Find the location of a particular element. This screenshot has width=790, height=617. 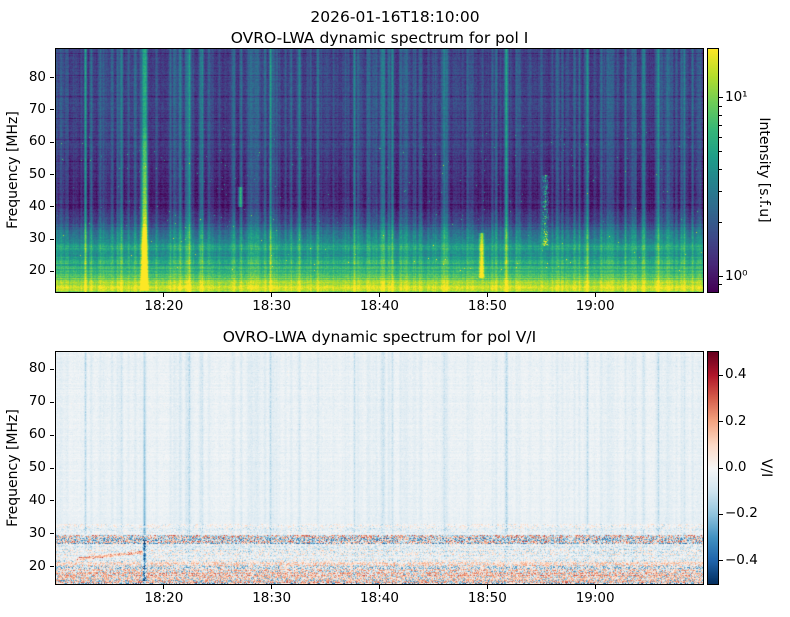

polVI-colorbar-canvas is located at coordinates (713, 468).